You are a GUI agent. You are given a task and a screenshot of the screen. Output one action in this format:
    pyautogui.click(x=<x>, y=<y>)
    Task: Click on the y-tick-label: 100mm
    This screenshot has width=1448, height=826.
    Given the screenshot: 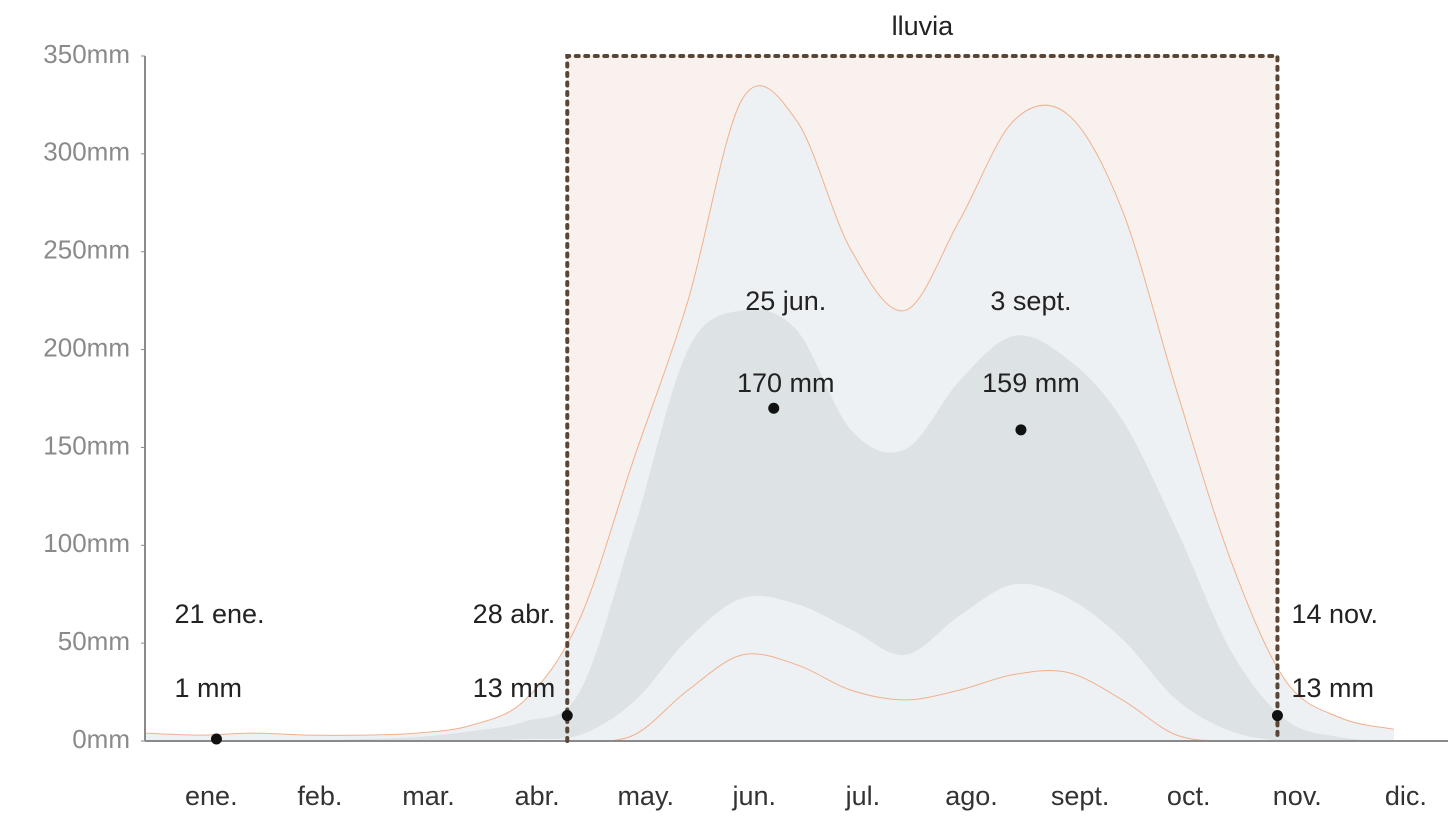 What is the action you would take?
    pyautogui.click(x=86, y=543)
    